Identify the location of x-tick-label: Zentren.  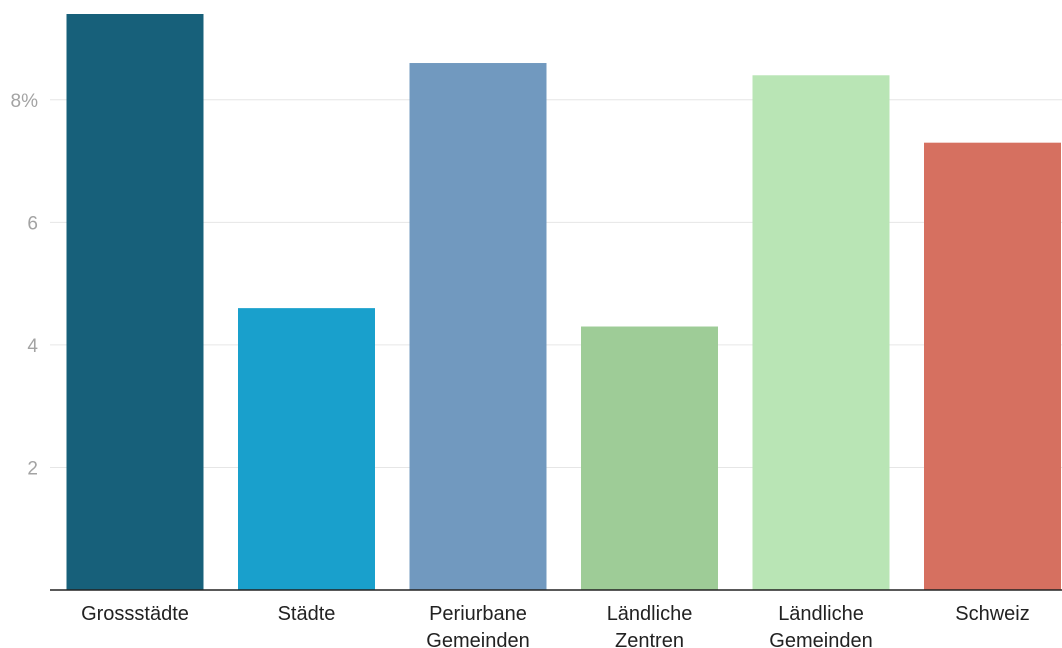
(649, 639).